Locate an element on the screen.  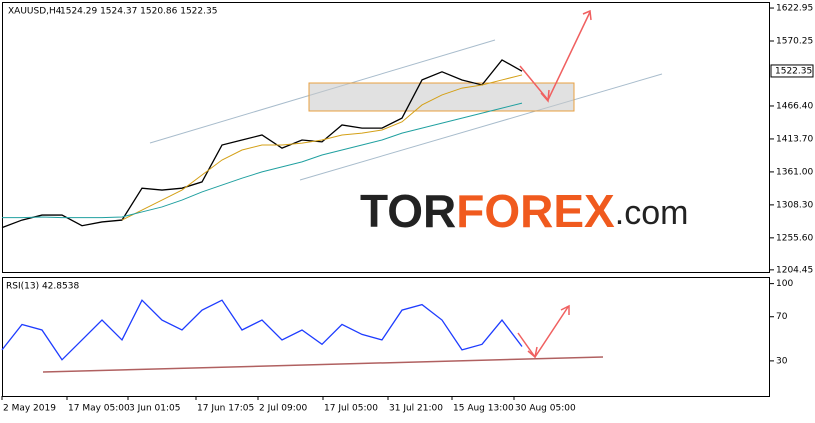
symbol: XAUUSD,H4 is located at coordinates (35, 12).